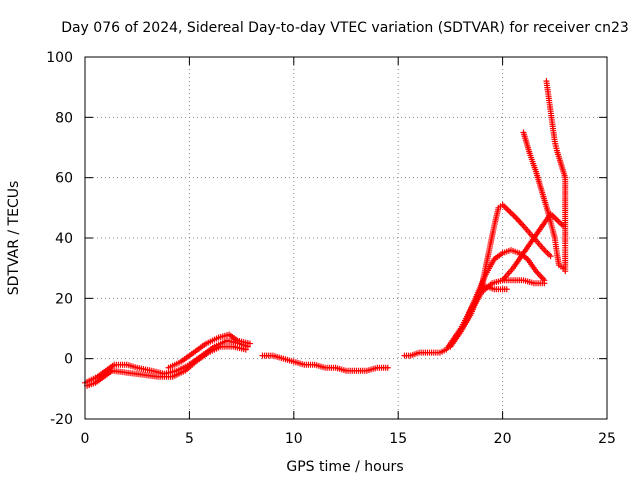 This screenshot has height=480, width=640. What do you see at coordinates (398, 439) in the screenshot?
I see `x-tick-label: 15` at bounding box center [398, 439].